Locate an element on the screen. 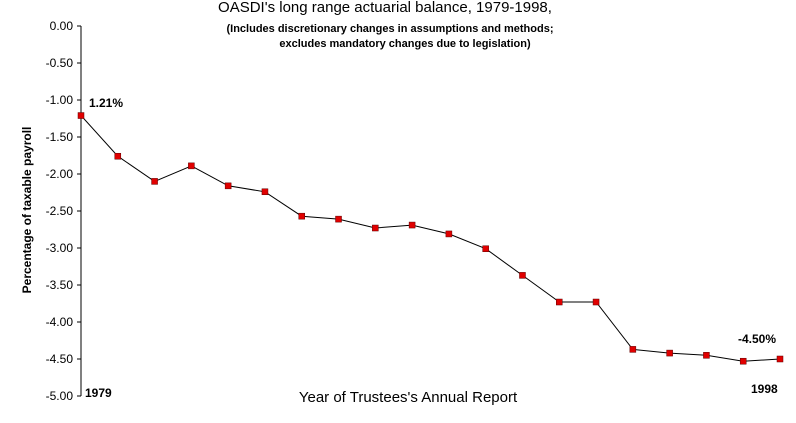  y-axis-label: Percentage of taxable payroll is located at coordinates (27, 210).